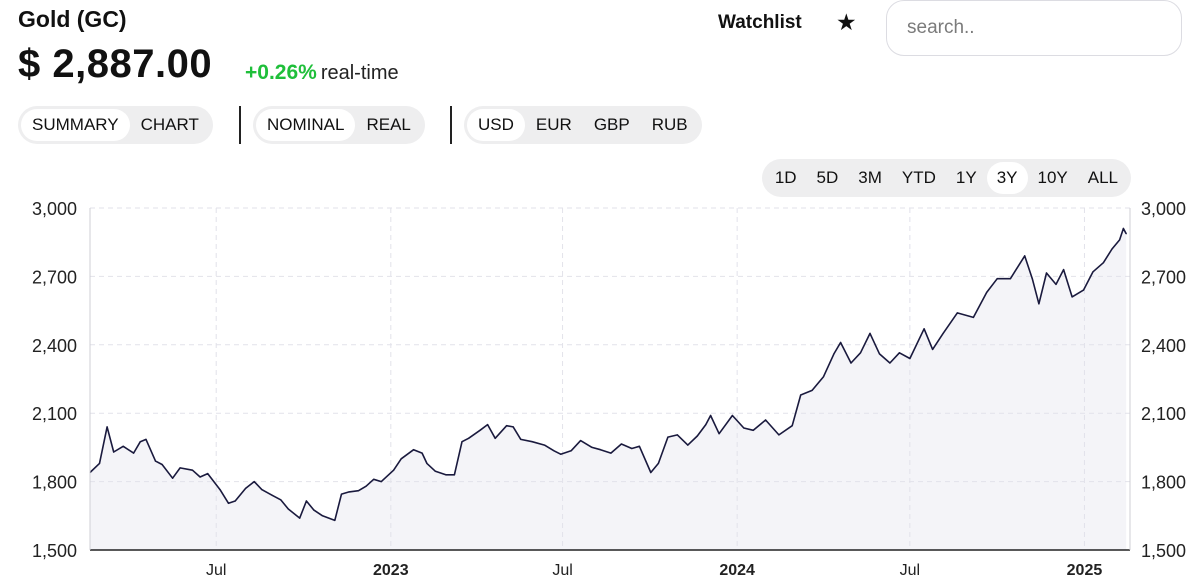  Describe the element at coordinates (54, 346) in the screenshot. I see `y-tick-label-left: 2,400` at that location.